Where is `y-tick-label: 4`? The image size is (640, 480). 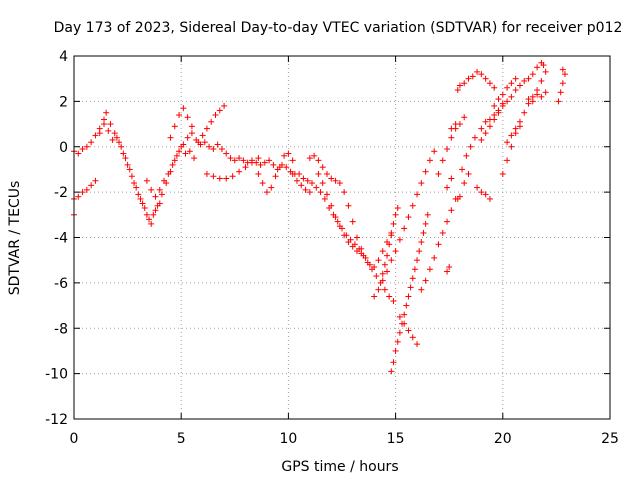
y-tick-label: 4 is located at coordinates (63, 57).